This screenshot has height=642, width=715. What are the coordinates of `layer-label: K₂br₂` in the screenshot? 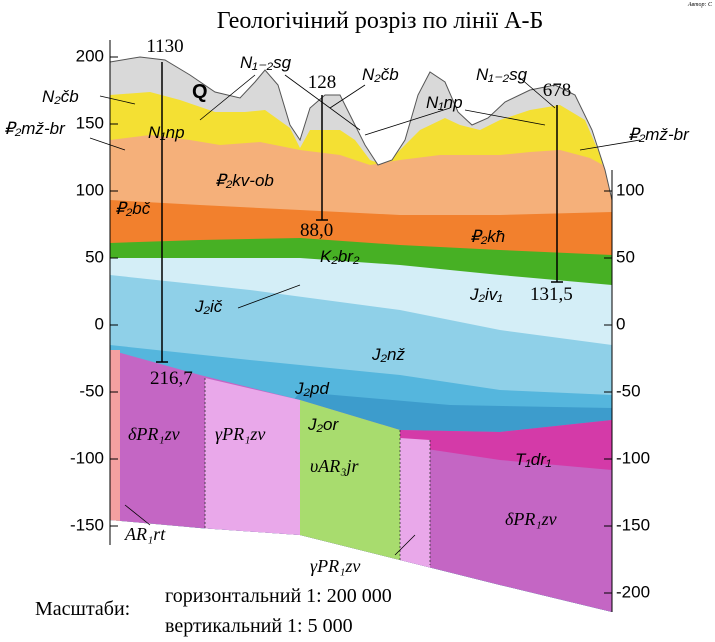 It's located at (340, 256).